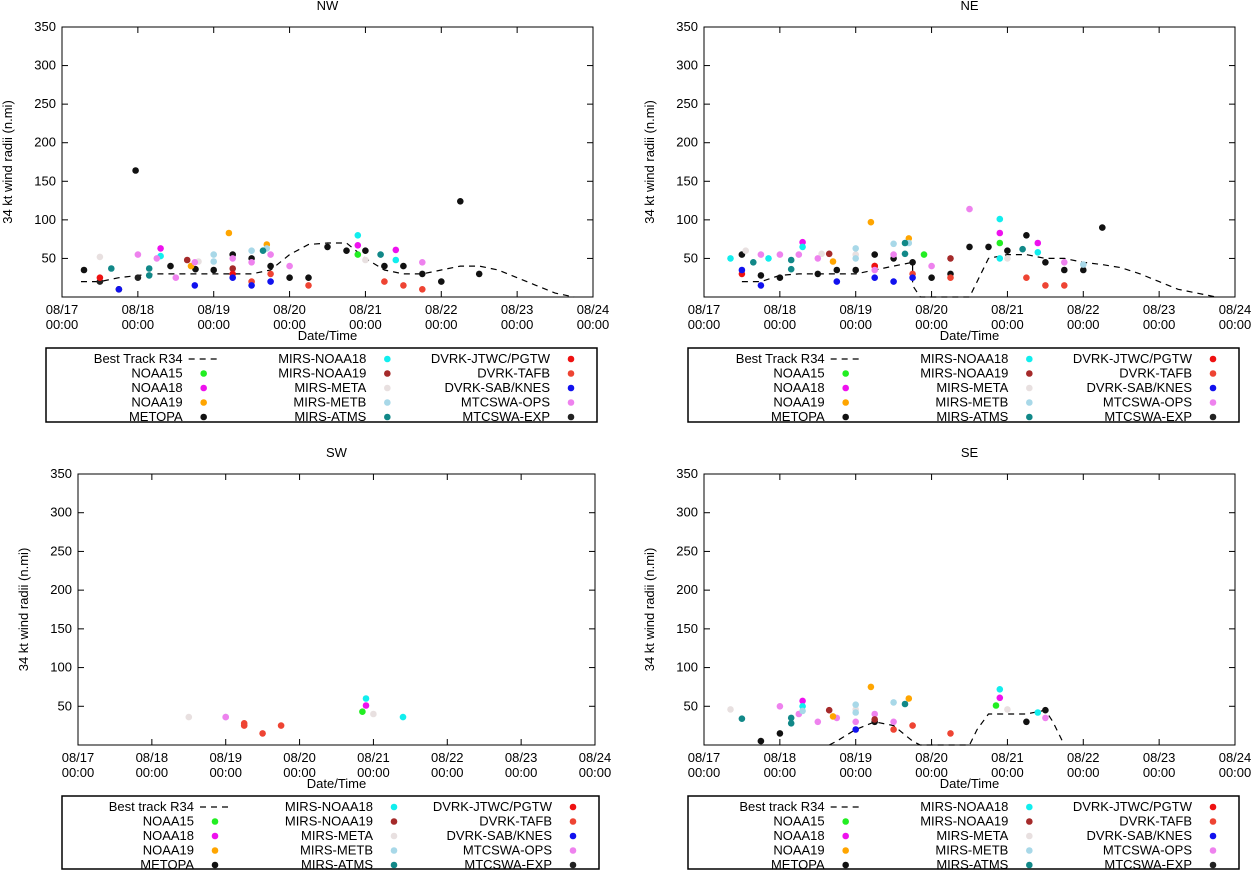  Describe the element at coordinates (969, 609) in the screenshot. I see `plot-frame` at that location.